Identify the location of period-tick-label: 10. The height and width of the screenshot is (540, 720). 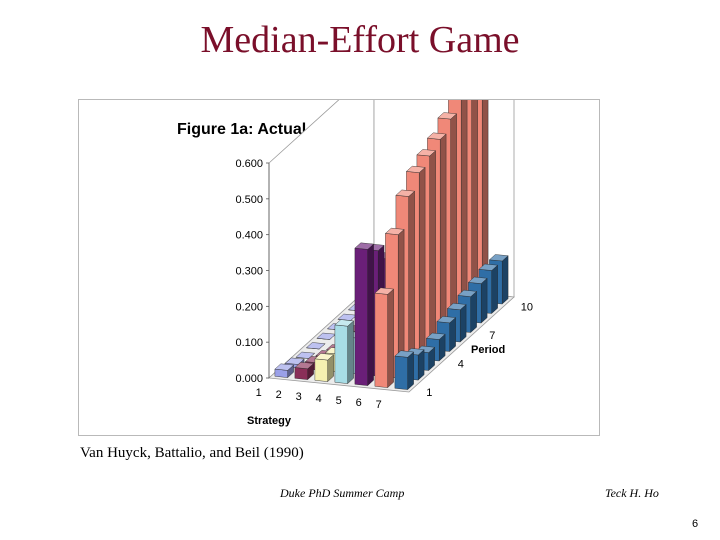
(527, 308).